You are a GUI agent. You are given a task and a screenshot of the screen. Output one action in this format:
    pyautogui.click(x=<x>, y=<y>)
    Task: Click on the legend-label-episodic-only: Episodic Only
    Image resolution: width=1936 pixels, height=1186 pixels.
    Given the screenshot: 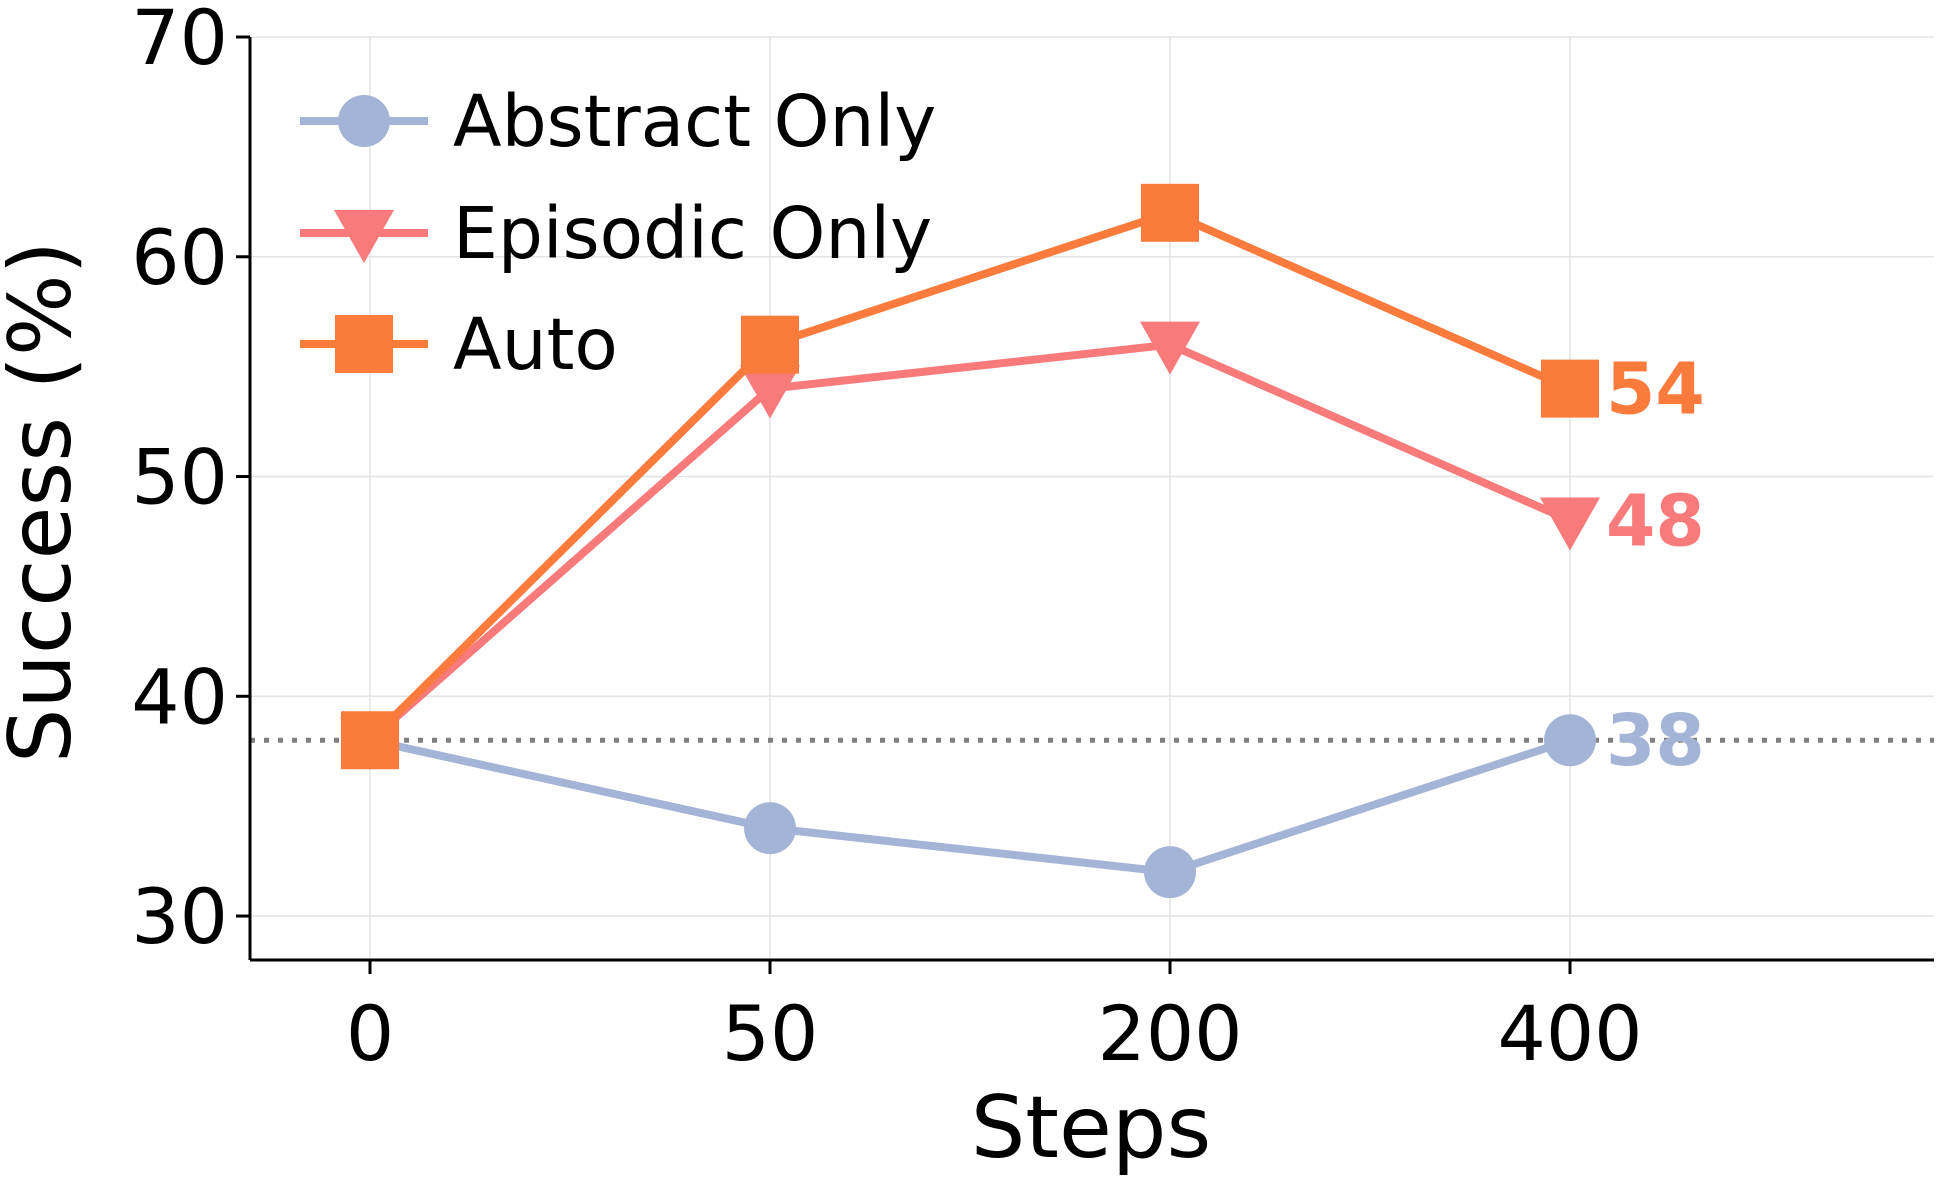 What is the action you would take?
    pyautogui.click(x=692, y=233)
    